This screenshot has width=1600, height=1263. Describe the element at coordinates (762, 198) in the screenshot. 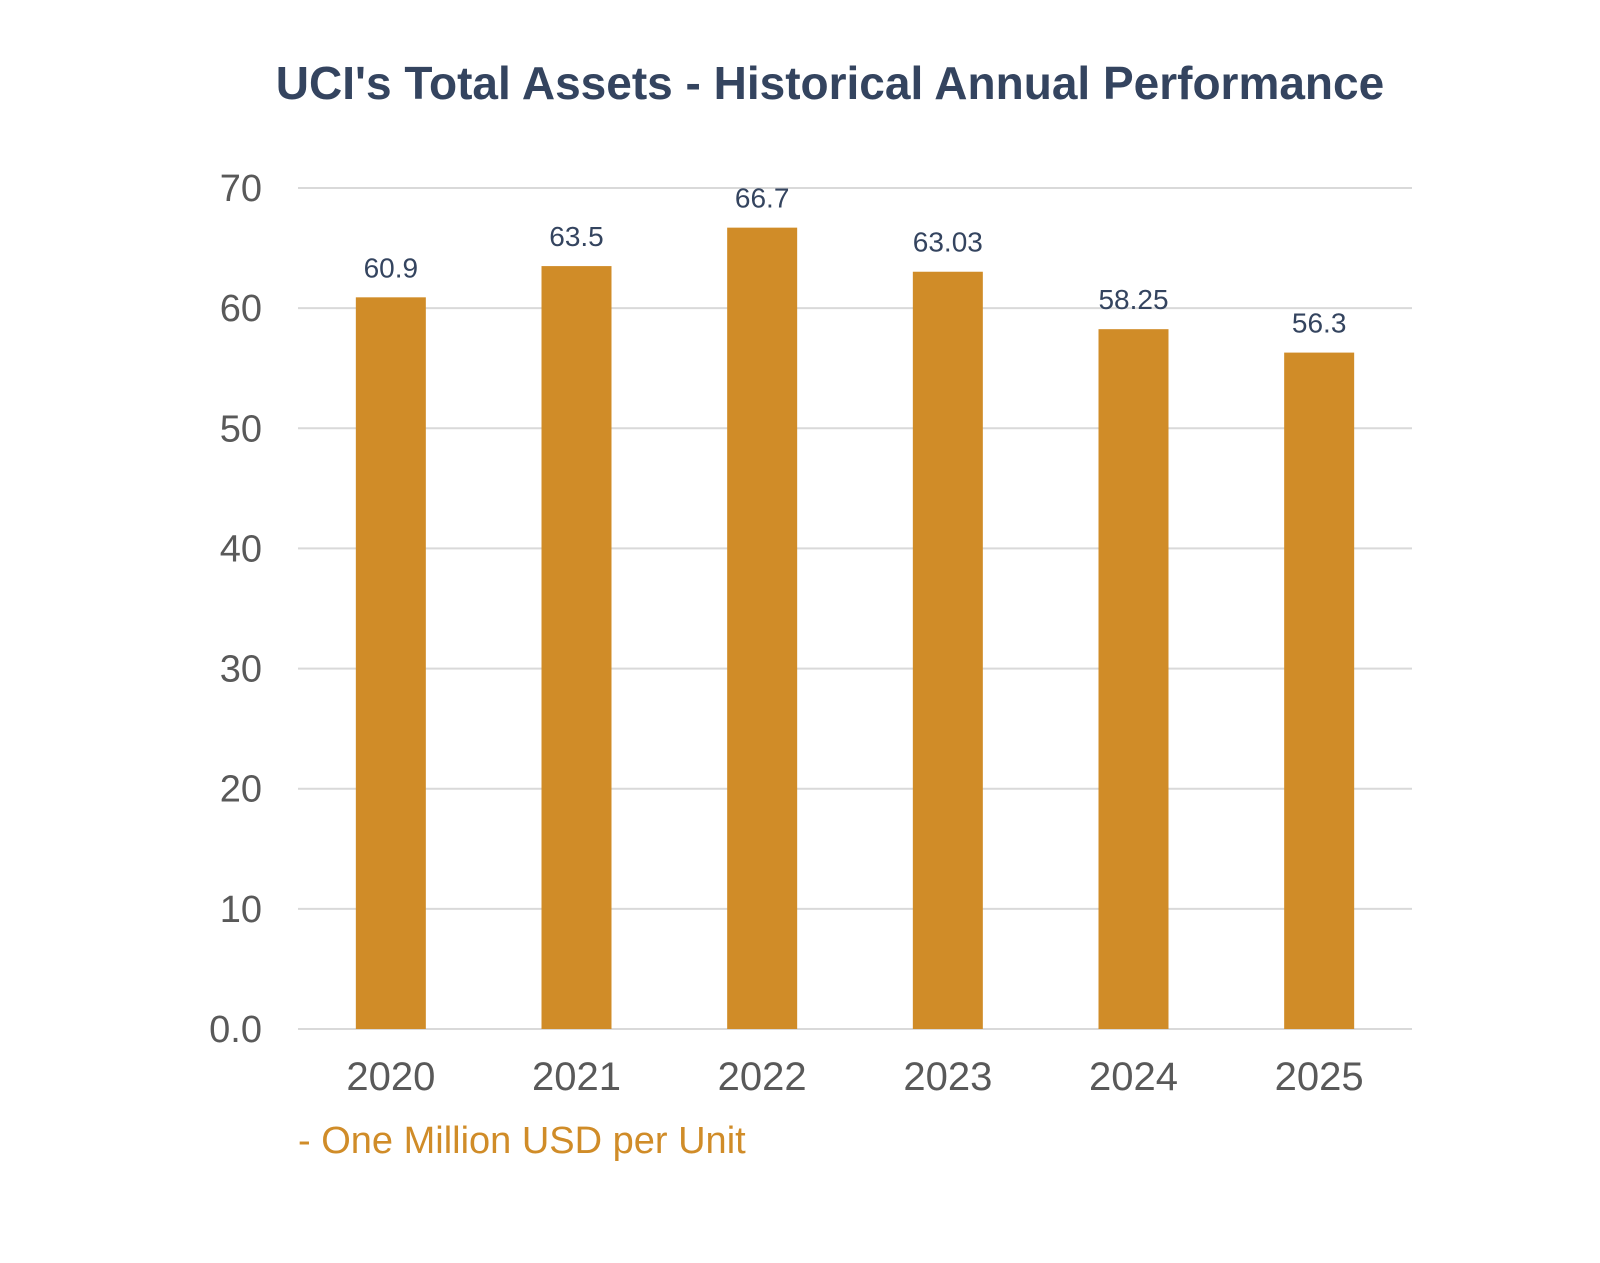

I see `value-label: 66.7` at that location.